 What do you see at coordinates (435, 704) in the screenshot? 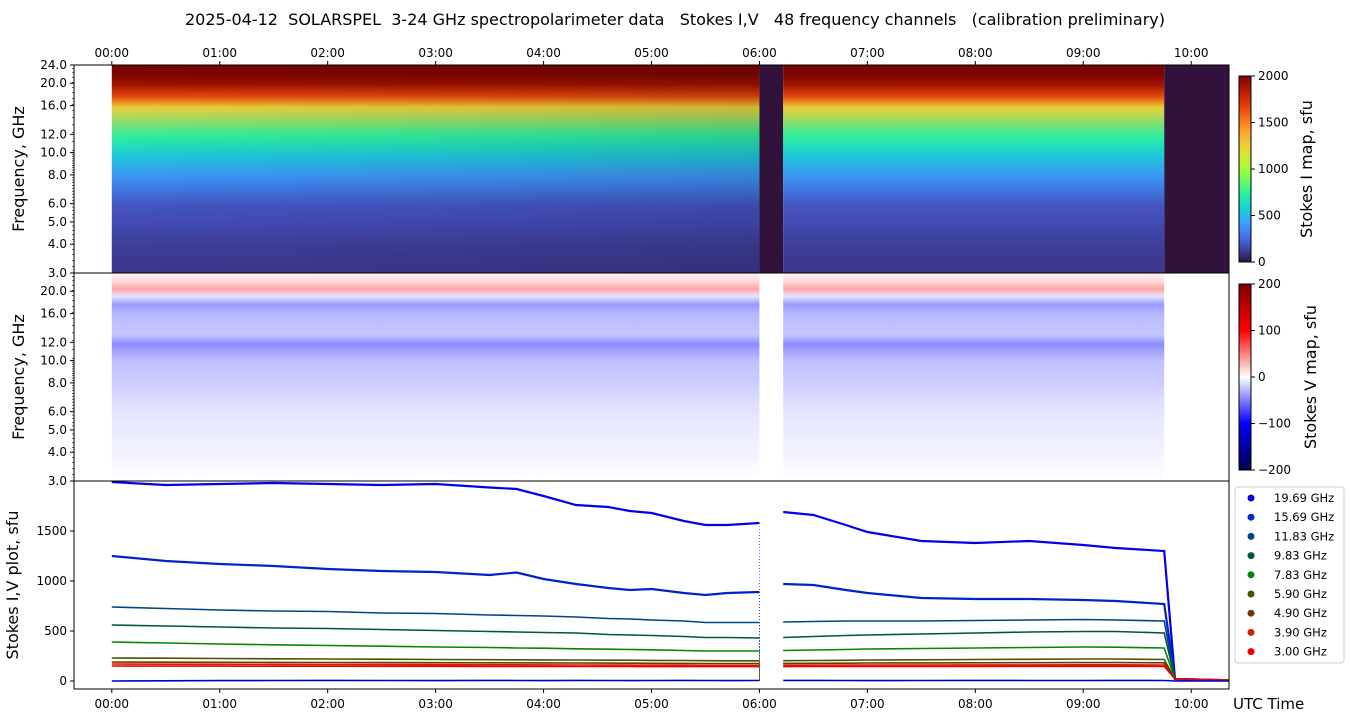
I see `bottom-time-tick-label: 03:00` at bounding box center [435, 704].